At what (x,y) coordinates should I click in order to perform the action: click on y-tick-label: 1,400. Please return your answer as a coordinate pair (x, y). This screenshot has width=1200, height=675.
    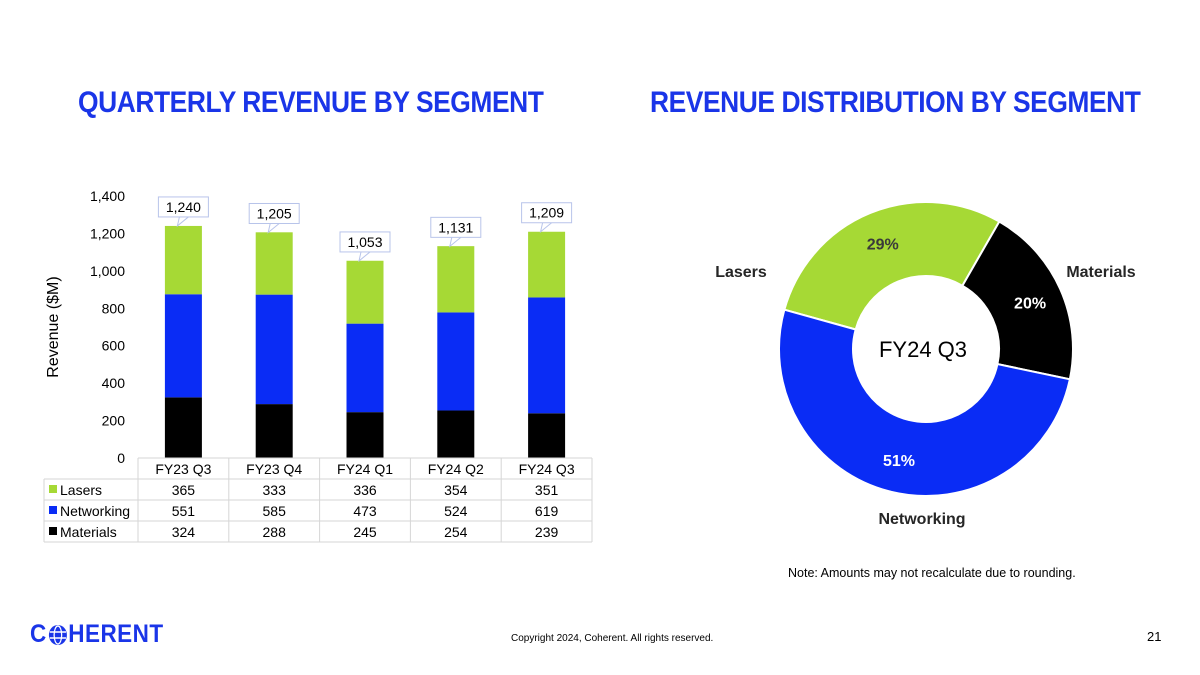
    Looking at the image, I should click on (107, 196).